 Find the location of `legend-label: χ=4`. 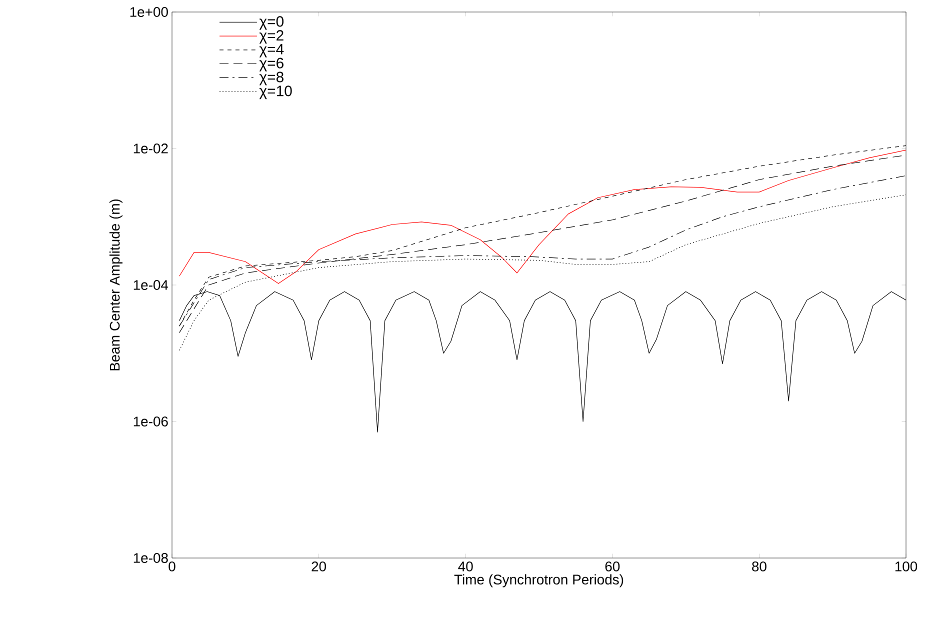

legend-label: χ=4 is located at coordinates (271, 51).